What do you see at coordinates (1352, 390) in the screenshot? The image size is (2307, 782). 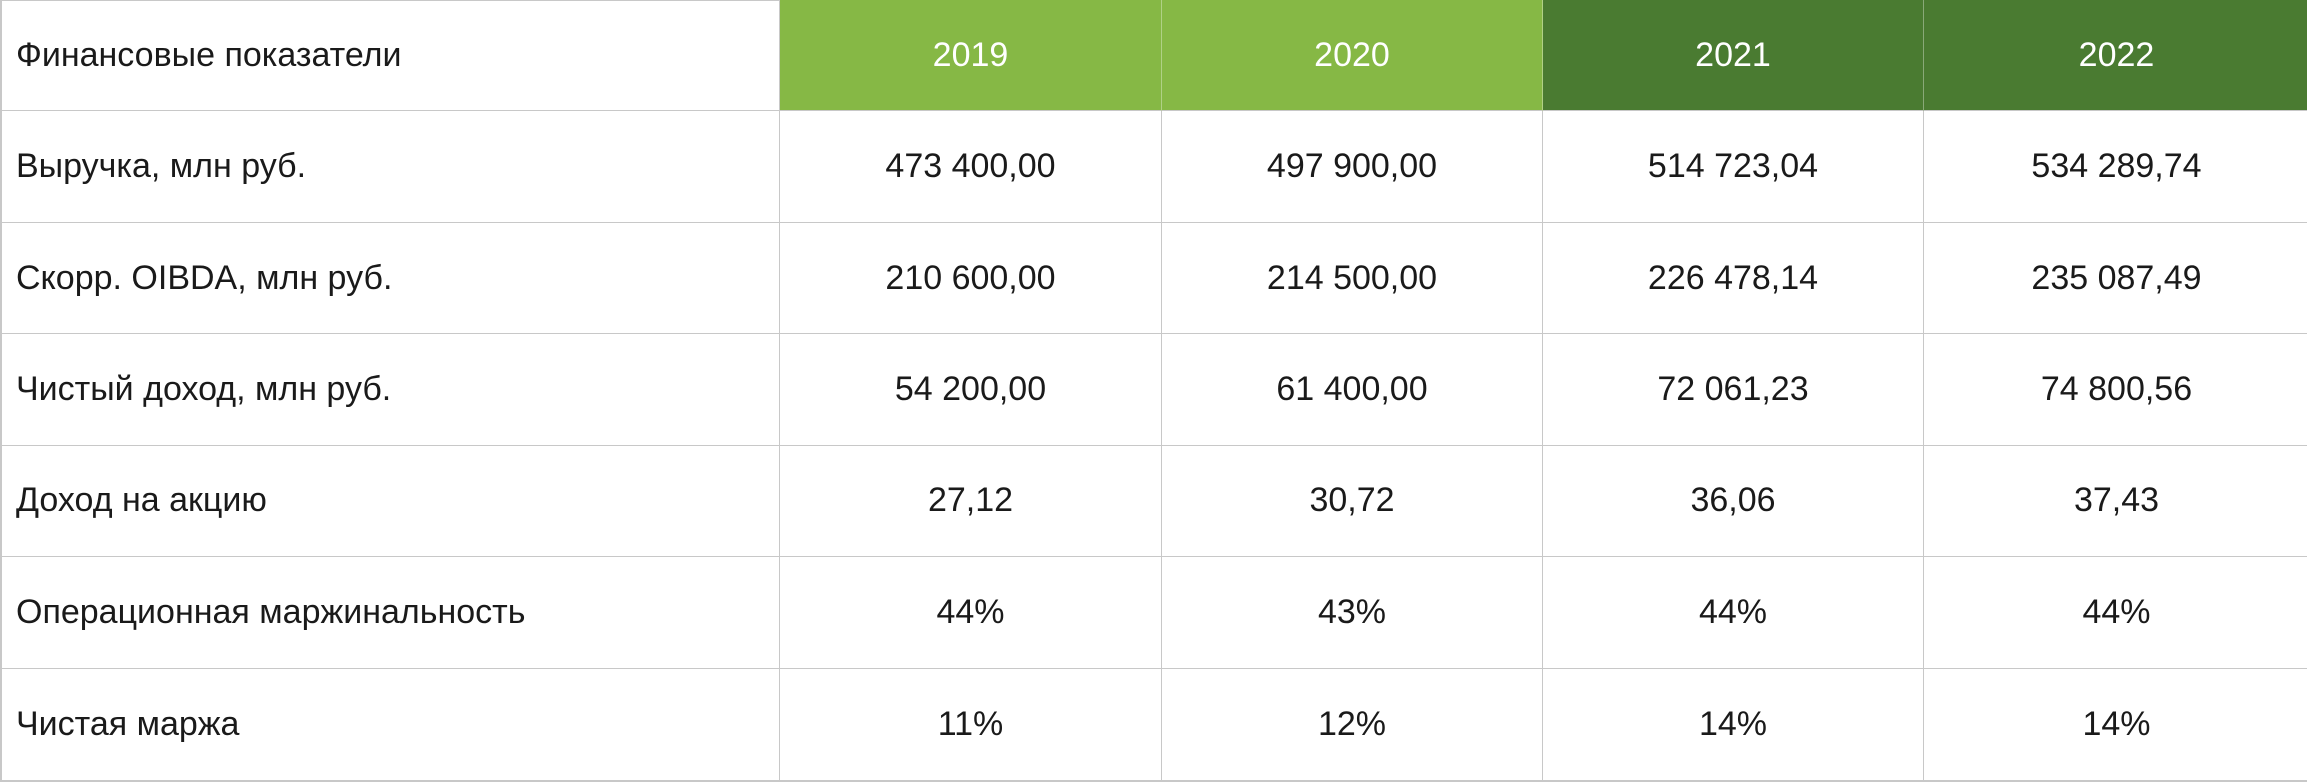 I see `cell-net-income-2020: 61 400,00` at bounding box center [1352, 390].